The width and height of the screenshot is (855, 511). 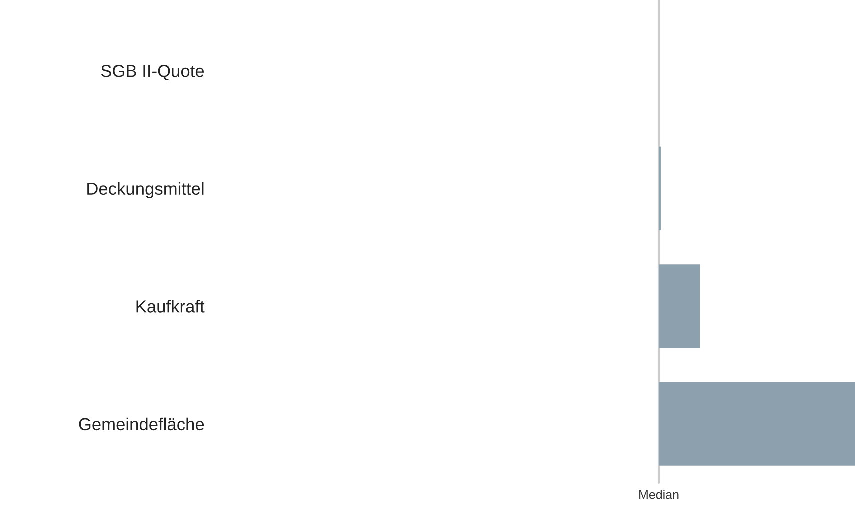 I want to click on y-tick-label: SGB II-Quote, so click(x=152, y=72).